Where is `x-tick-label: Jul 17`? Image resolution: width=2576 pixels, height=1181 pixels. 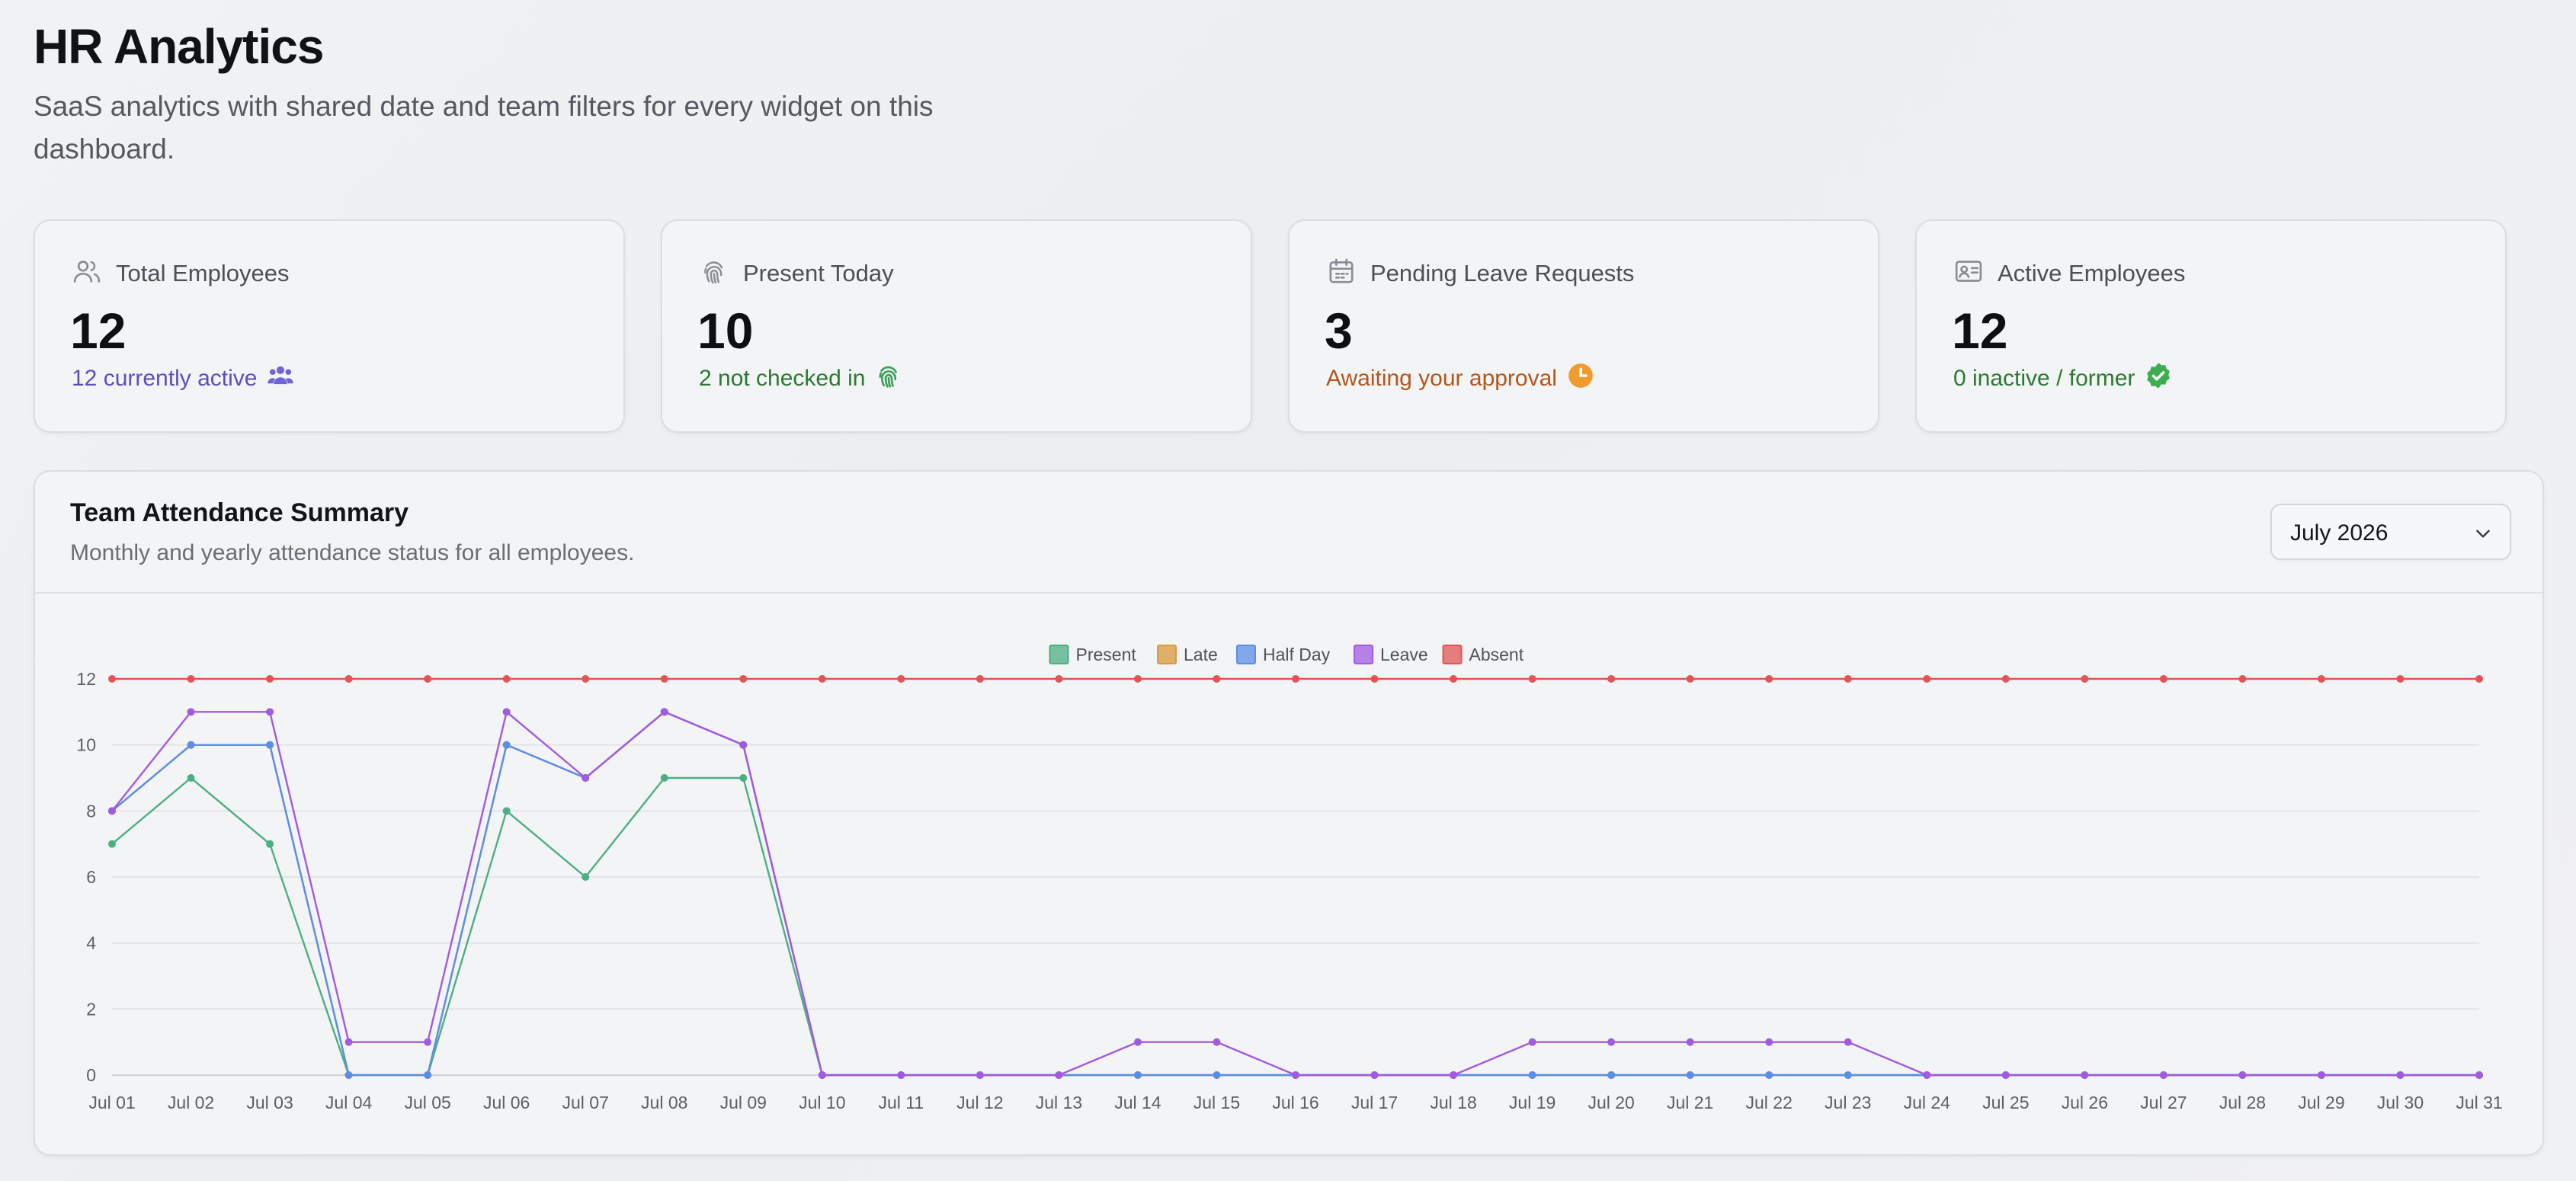 x-tick-label: Jul 17 is located at coordinates (1374, 1102).